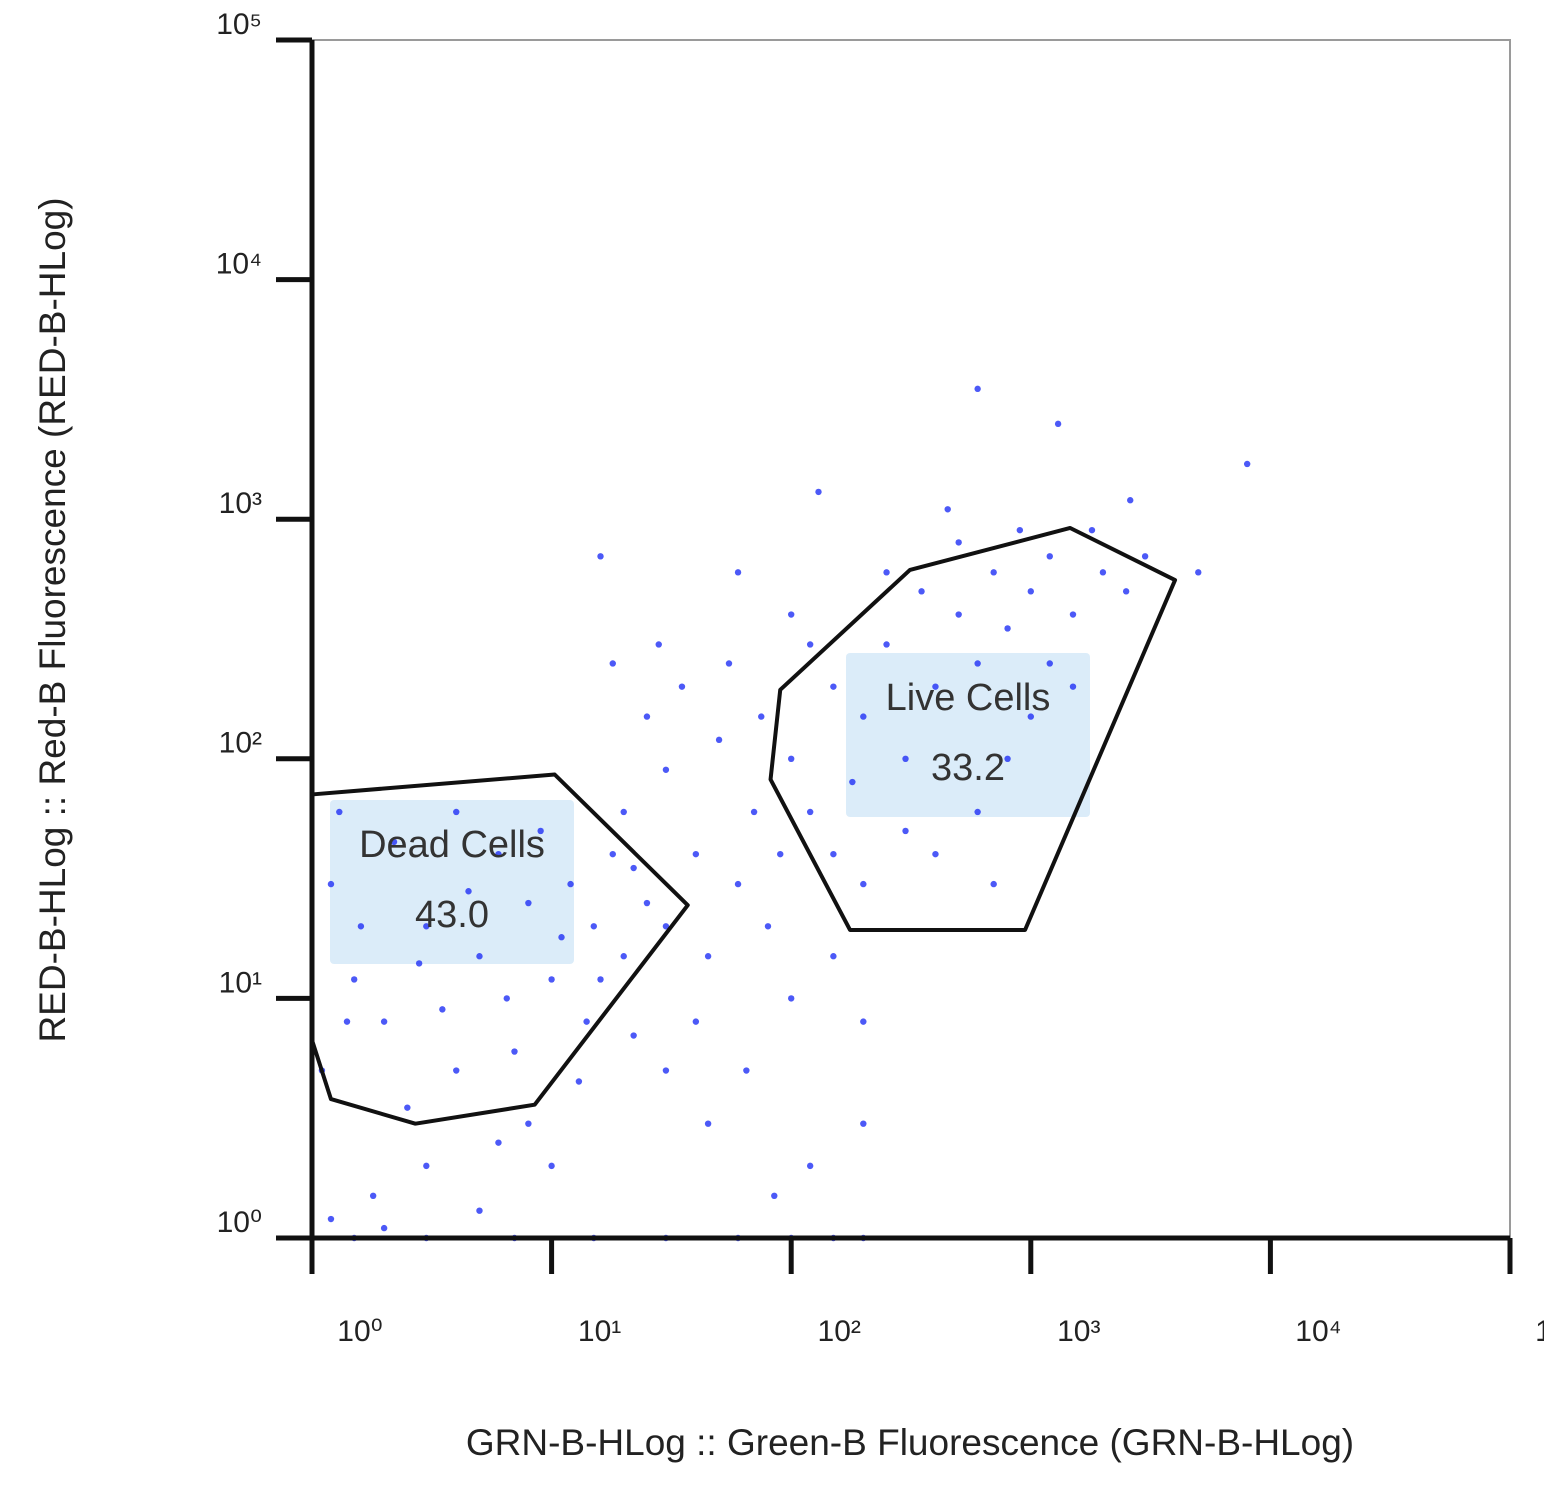 This screenshot has width=1544, height=1492. I want to click on x-tick-label: 10⁴, so click(1318, 1331).